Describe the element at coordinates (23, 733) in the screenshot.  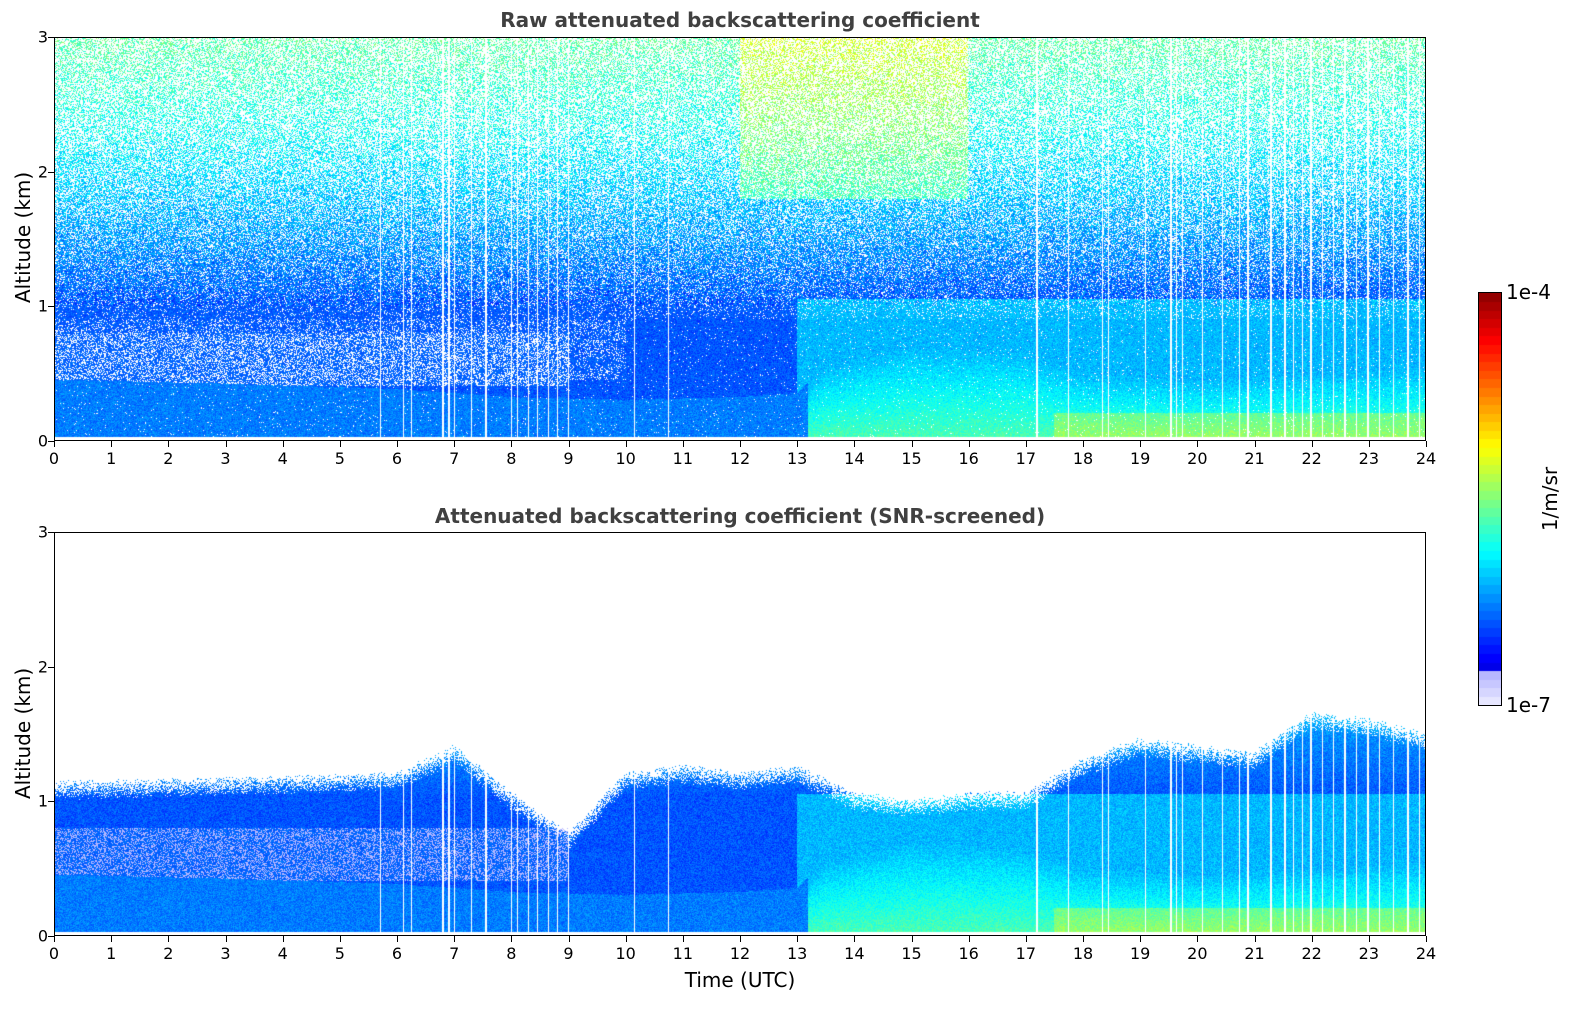
I see `bottom-y-axis-label: Altitude (km)` at that location.